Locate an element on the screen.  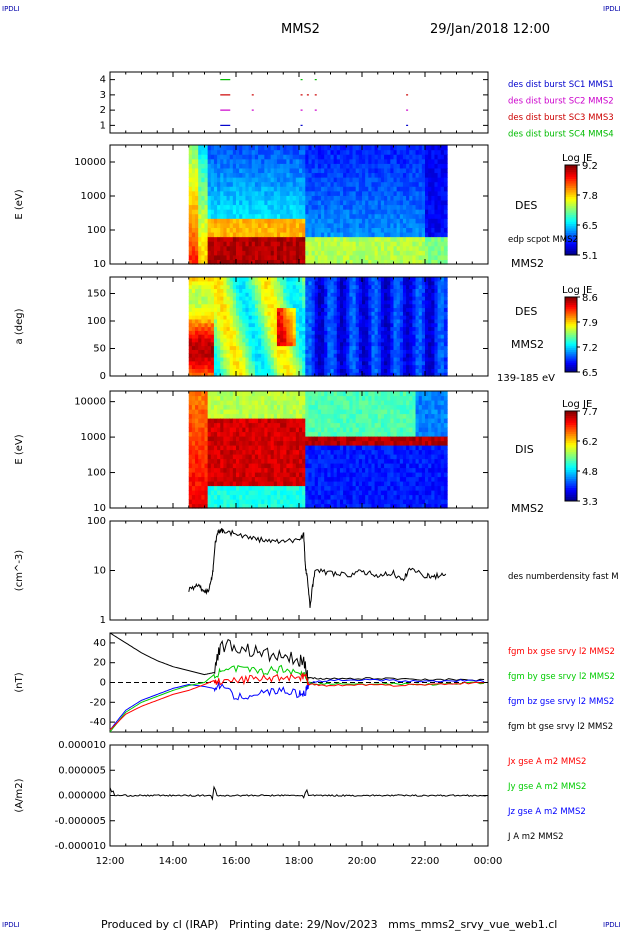
burst-y-tick-label: 3 is located at coordinates (103, 95).